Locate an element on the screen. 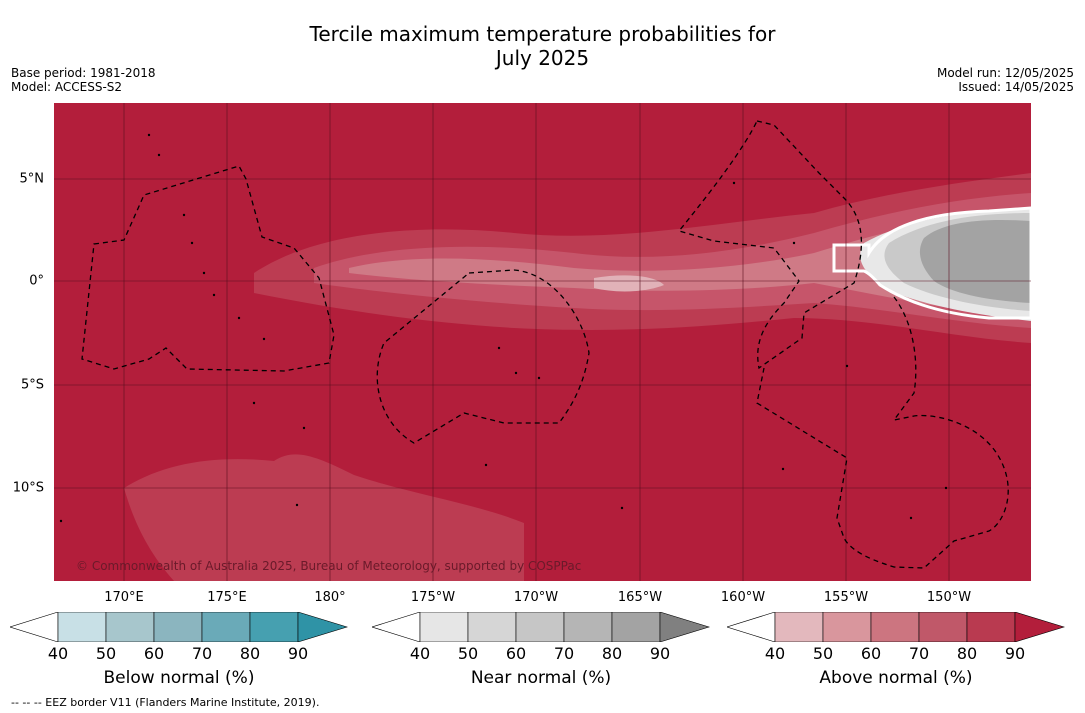  colorbar-below-arrow-left is located at coordinates (34, 627).